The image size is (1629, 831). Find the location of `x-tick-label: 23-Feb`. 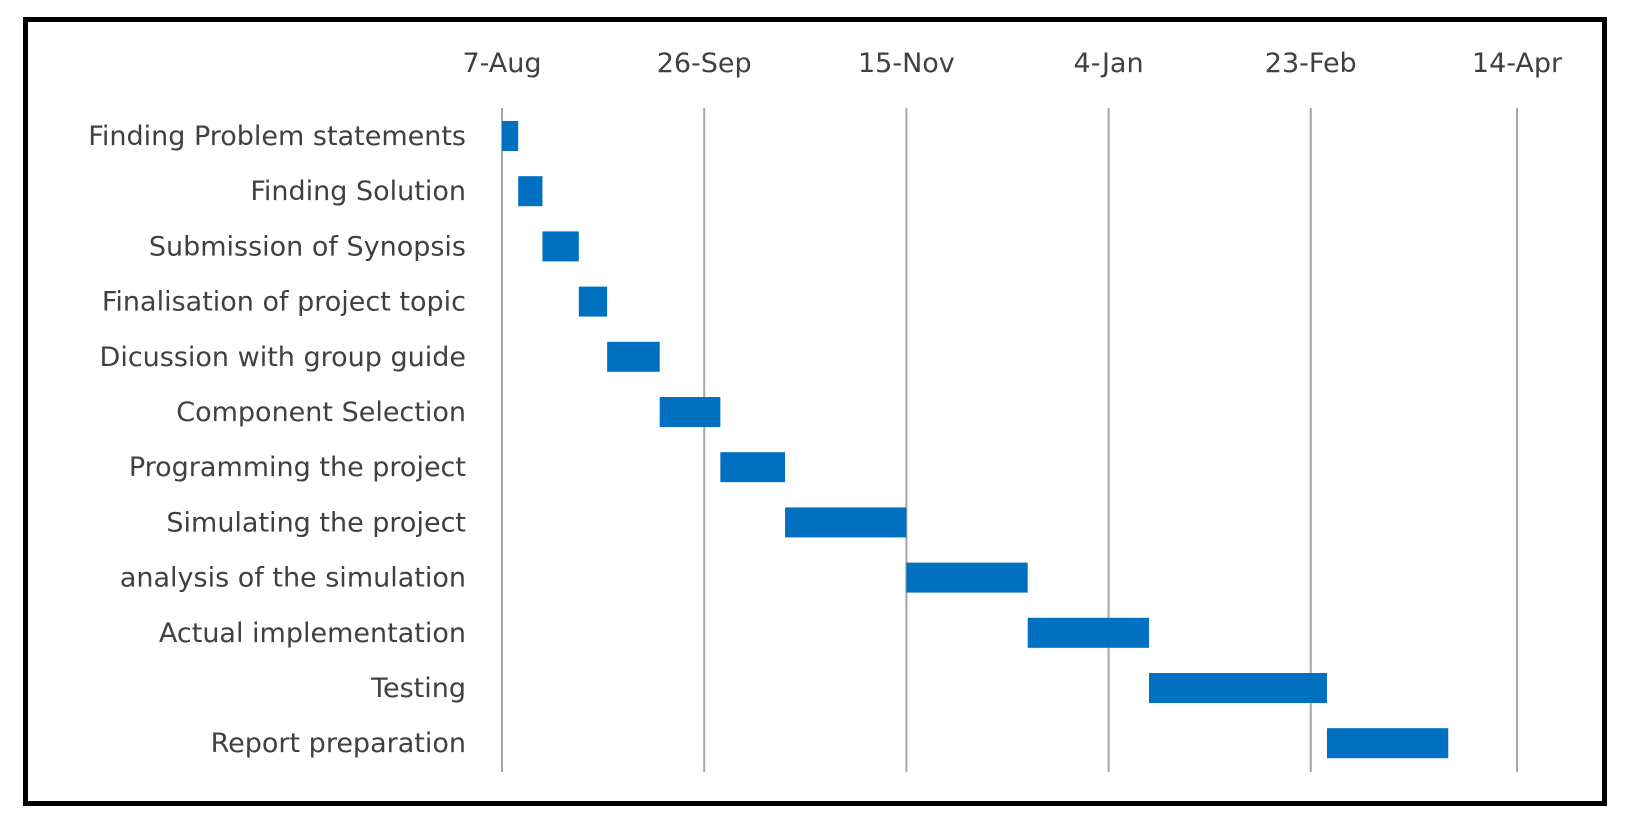

x-tick-label: 23-Feb is located at coordinates (1311, 63).